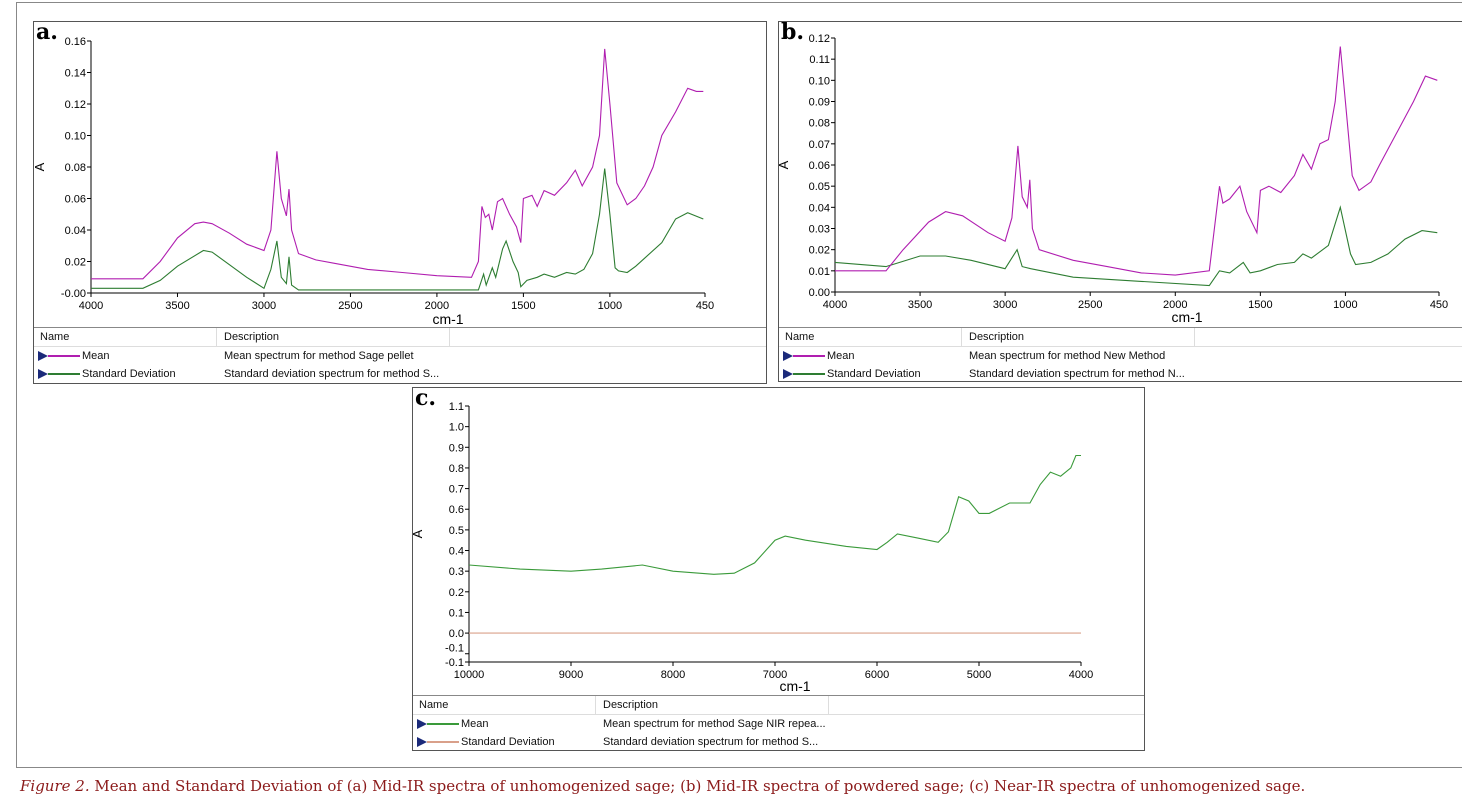 This screenshot has height=810, width=1462. Describe the element at coordinates (456, 552) in the screenshot. I see `y-tick-label: 0.4` at that location.